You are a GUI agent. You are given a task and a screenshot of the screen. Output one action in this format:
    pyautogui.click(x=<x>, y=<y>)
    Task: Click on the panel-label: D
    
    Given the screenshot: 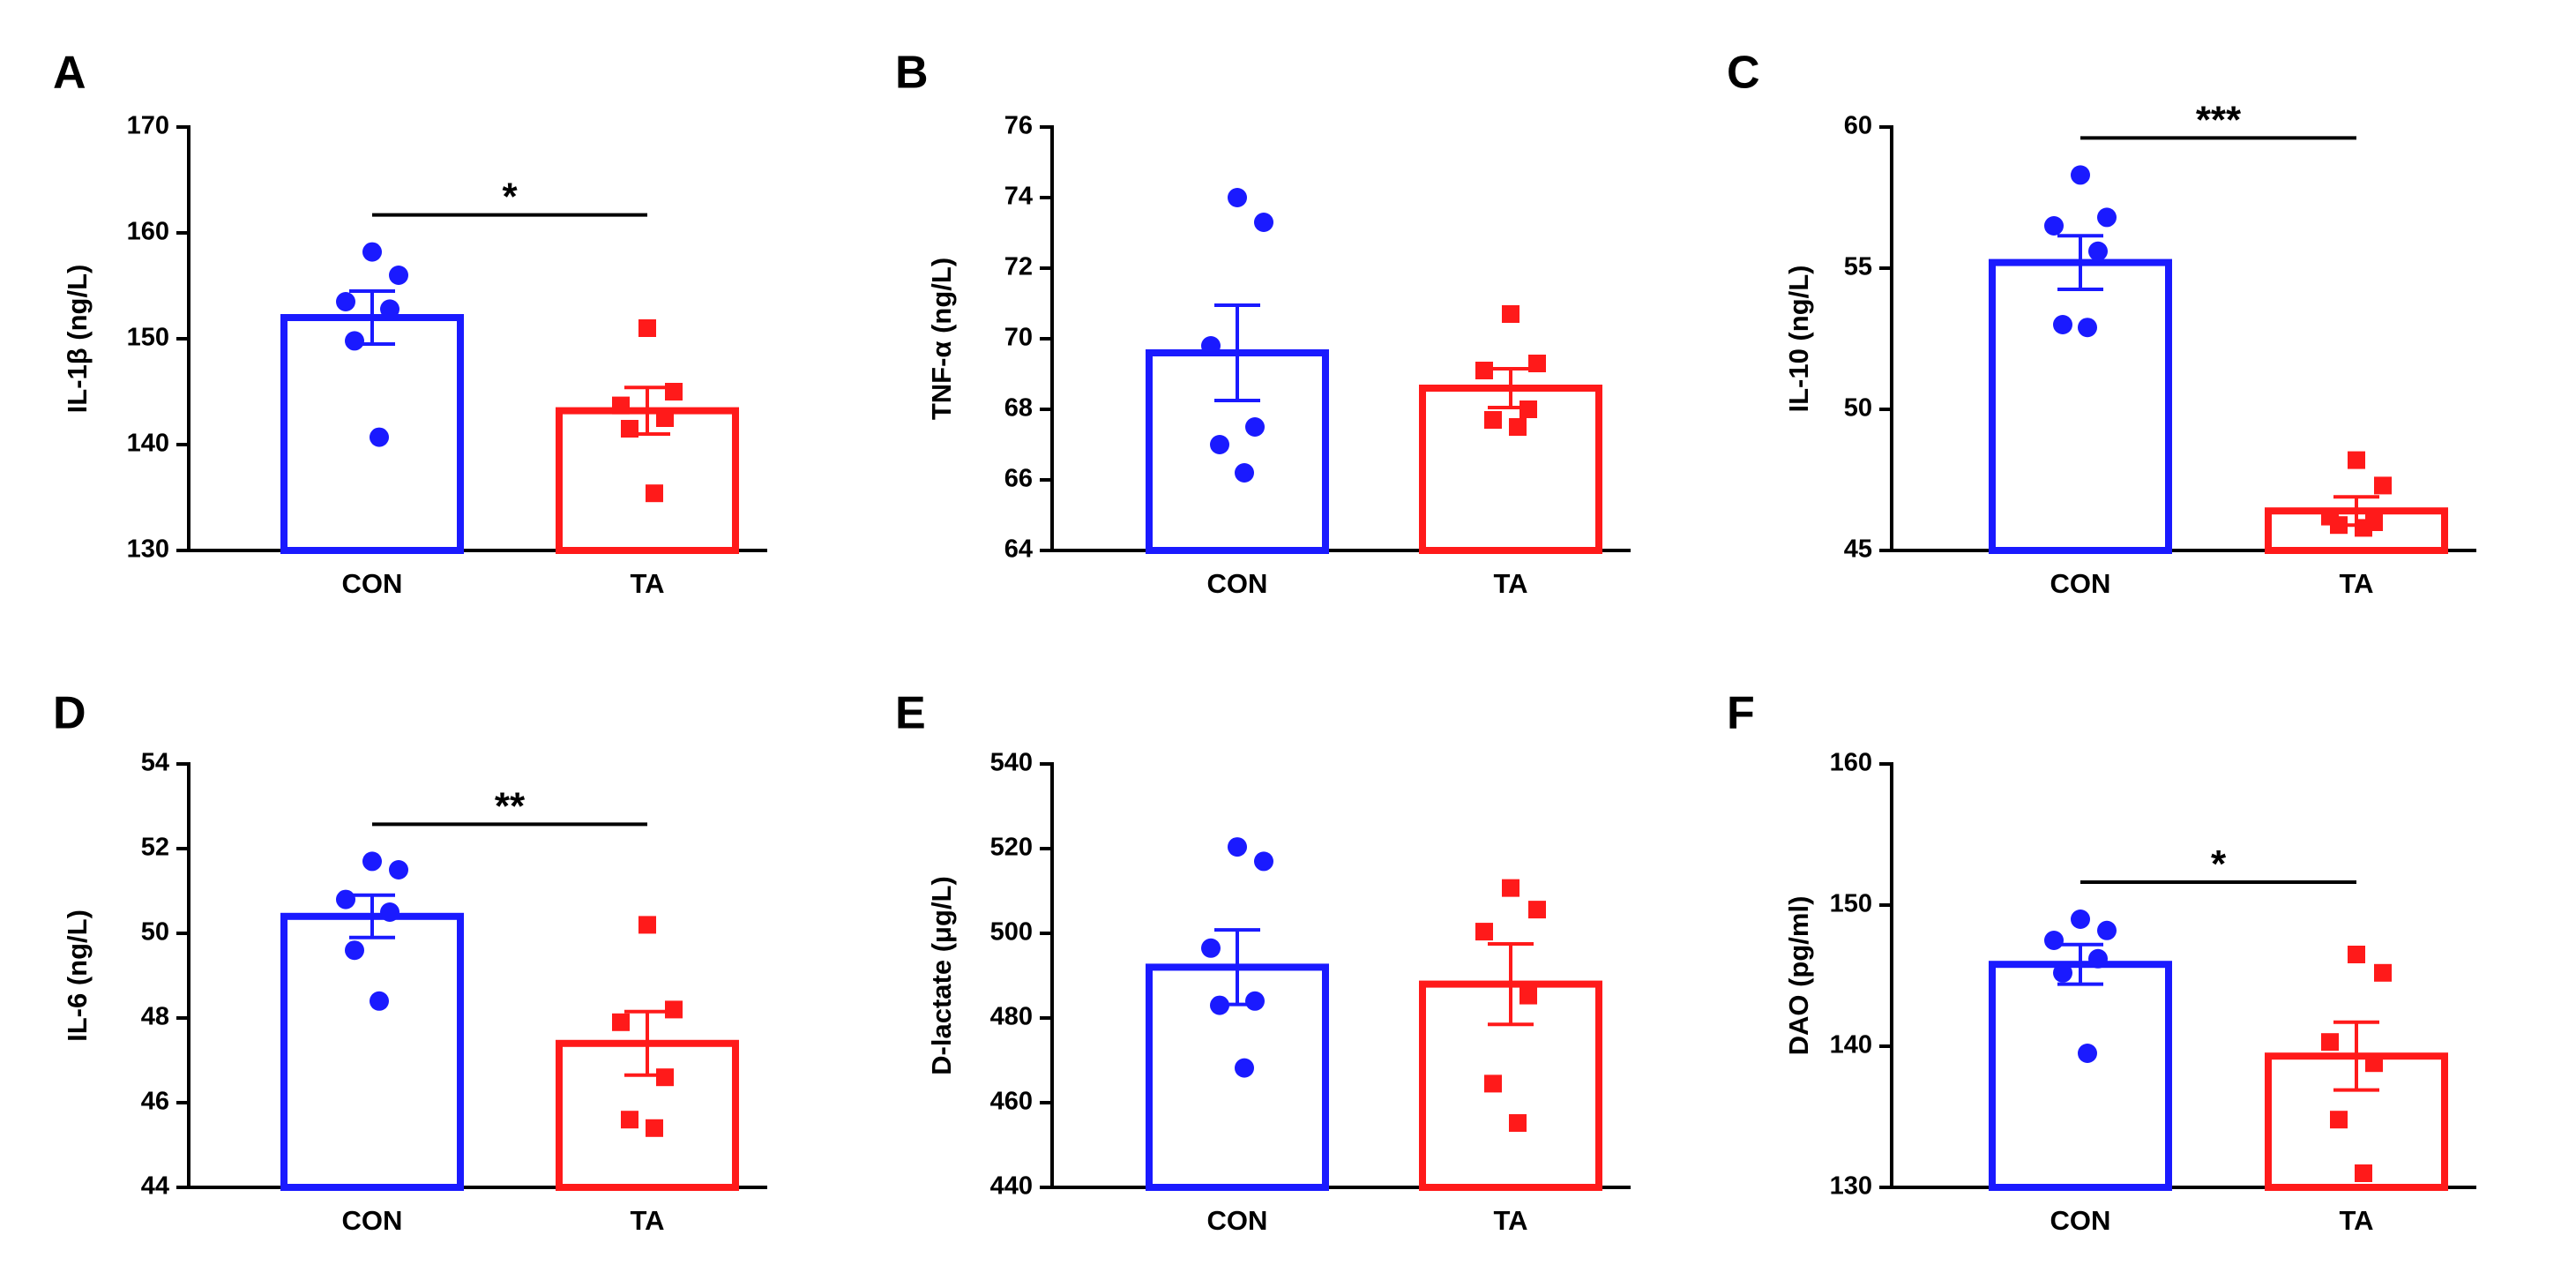 What is the action you would take?
    pyautogui.click(x=69, y=713)
    